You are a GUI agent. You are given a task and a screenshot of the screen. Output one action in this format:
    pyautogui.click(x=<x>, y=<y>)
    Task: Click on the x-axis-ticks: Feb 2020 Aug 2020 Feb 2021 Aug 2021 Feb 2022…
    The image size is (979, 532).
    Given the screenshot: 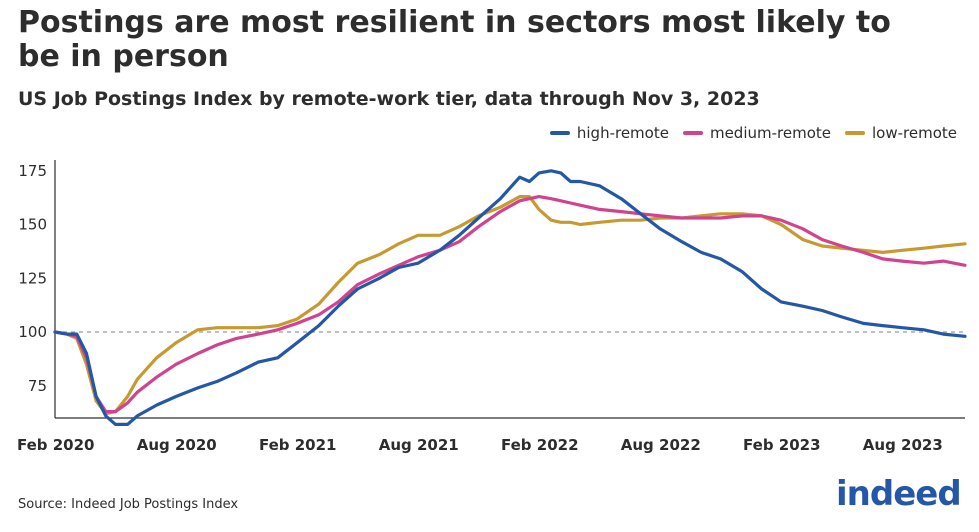 What is the action you would take?
    pyautogui.click(x=480, y=445)
    